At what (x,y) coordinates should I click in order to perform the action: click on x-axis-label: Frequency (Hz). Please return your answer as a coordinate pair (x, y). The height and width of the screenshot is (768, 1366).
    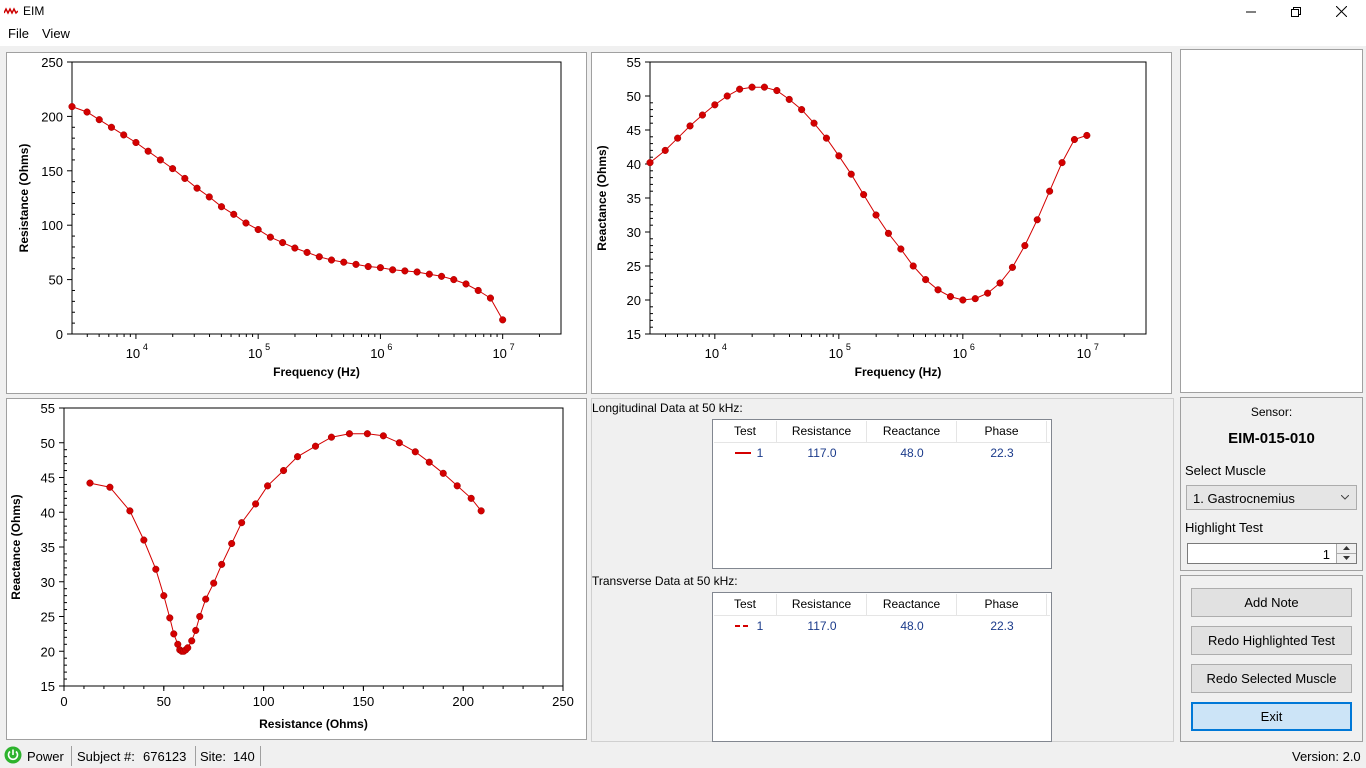
    Looking at the image, I should click on (898, 372).